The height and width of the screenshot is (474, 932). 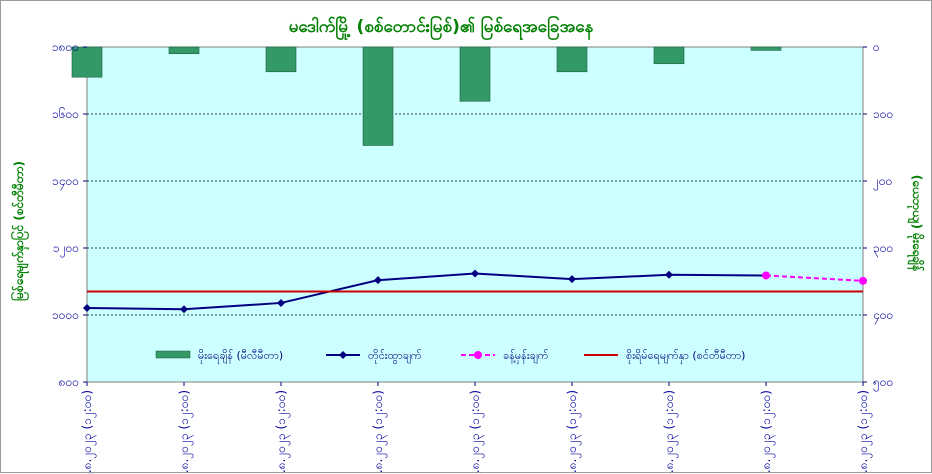 What do you see at coordinates (882, 182) in the screenshot?
I see `right-tick-label: ၂၀၀` at bounding box center [882, 182].